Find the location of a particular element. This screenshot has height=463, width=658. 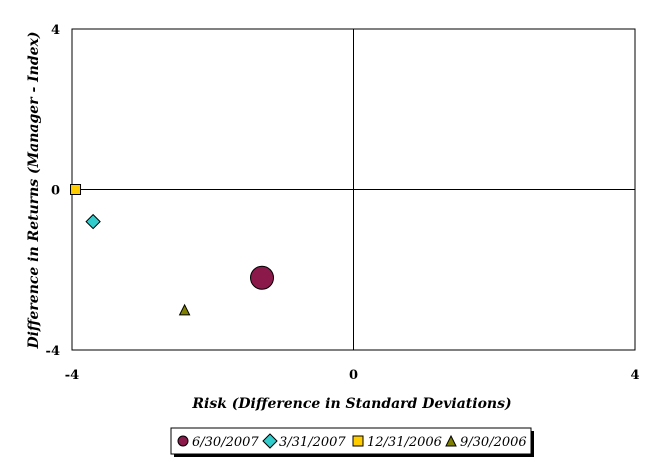

y-tick-label: 0 is located at coordinates (55, 191).